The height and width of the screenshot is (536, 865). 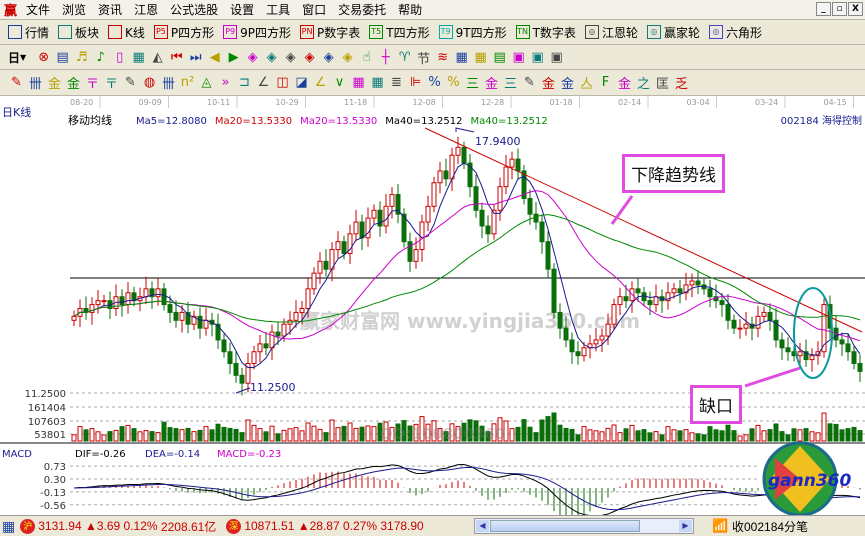 What do you see at coordinates (183, 32) in the screenshot?
I see `toolbar-button-3: P5 P四方形` at bounding box center [183, 32].